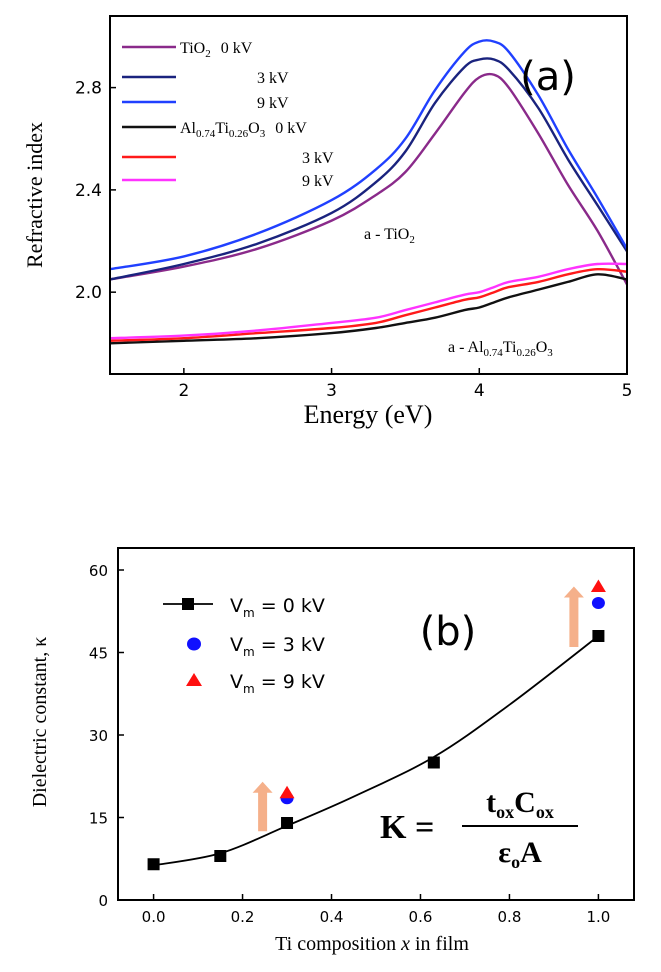 The width and height of the screenshot is (661, 972). What do you see at coordinates (376, 910) in the screenshot?
I see `chart-b-x-axis: 0.0 0.2 0.4 0.6 0.8 1.0` at bounding box center [376, 910].